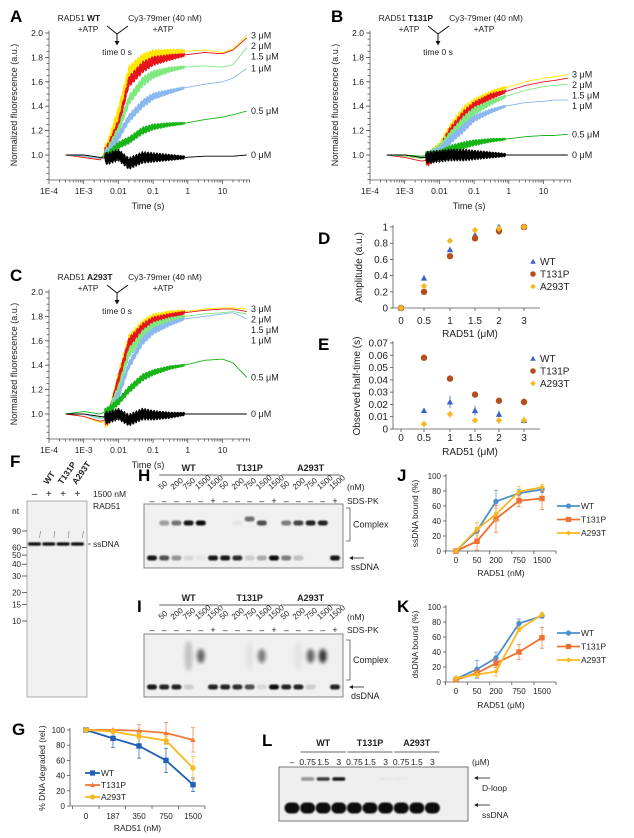  Describe the element at coordinates (439, 551) in the screenshot. I see `y-tick-label: 0` at that location.